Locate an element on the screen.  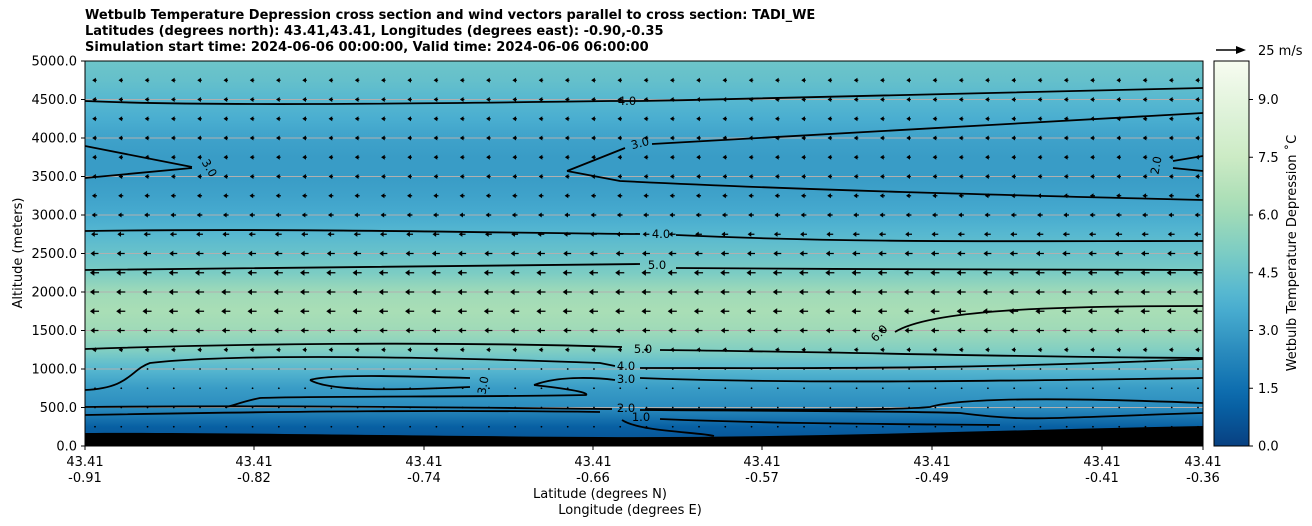
x-tick-longitude: -0.91 is located at coordinates (85, 478).